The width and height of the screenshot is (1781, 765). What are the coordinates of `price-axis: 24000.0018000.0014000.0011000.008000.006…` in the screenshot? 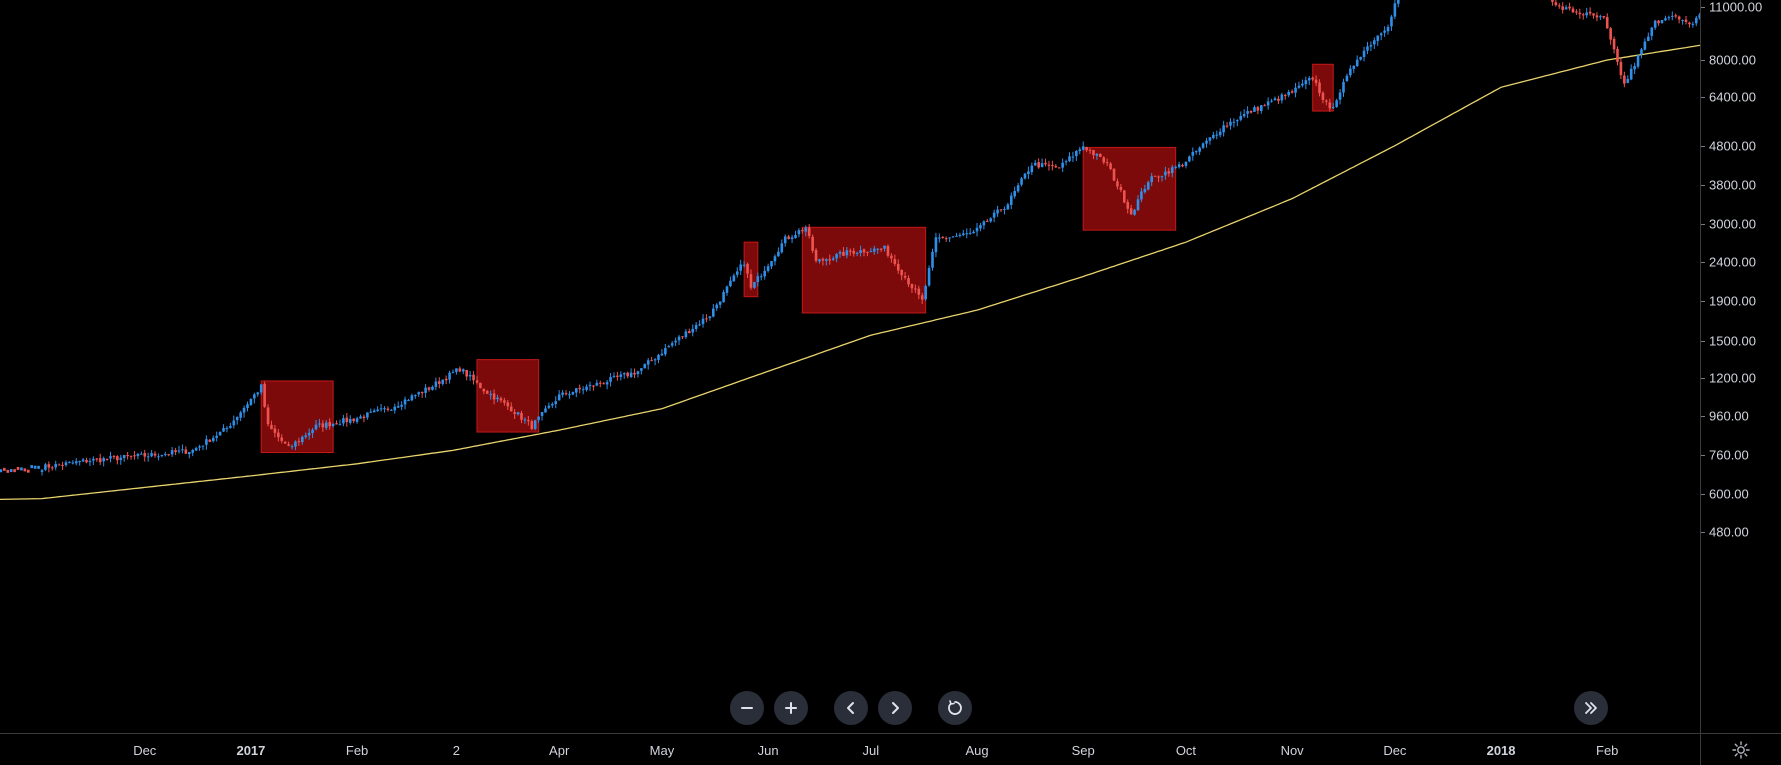 It's located at (1740, 366).